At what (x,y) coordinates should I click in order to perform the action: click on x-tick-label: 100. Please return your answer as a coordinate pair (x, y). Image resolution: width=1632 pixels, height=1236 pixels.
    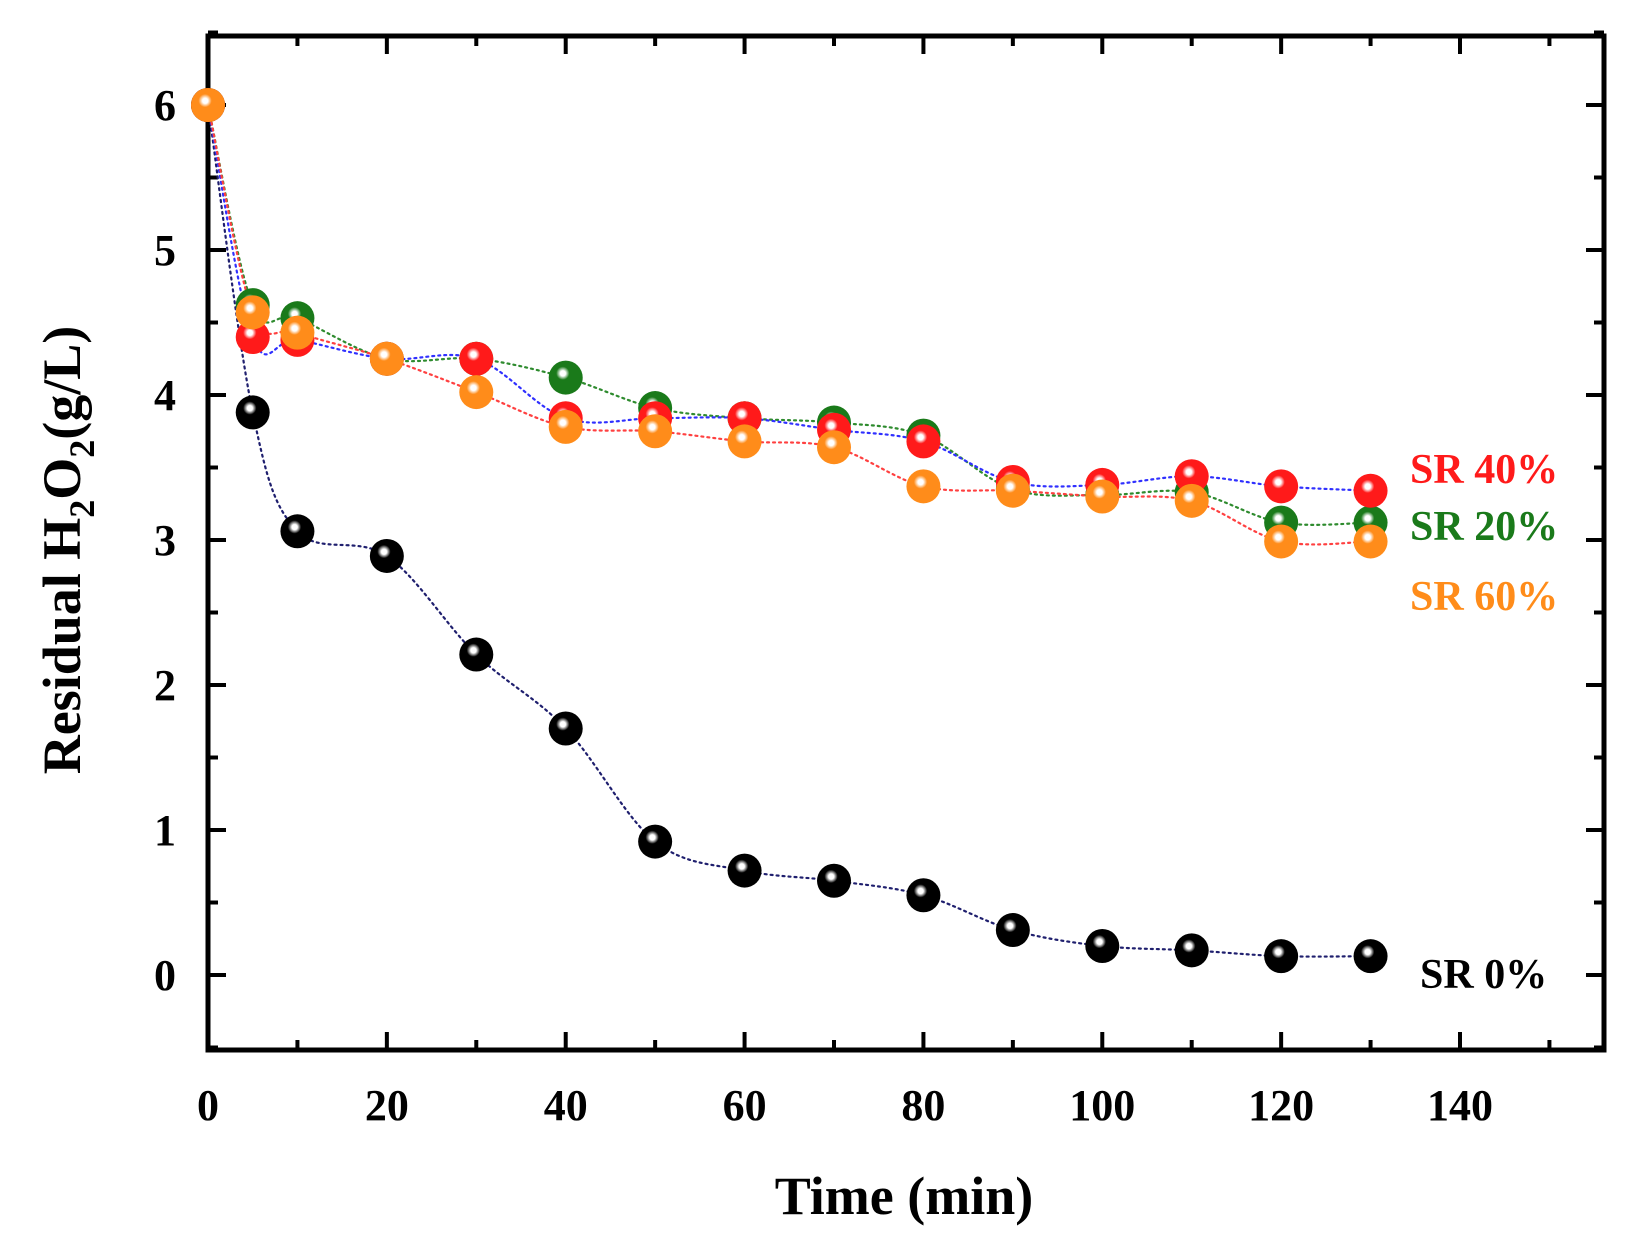
    Looking at the image, I should click on (1102, 1105).